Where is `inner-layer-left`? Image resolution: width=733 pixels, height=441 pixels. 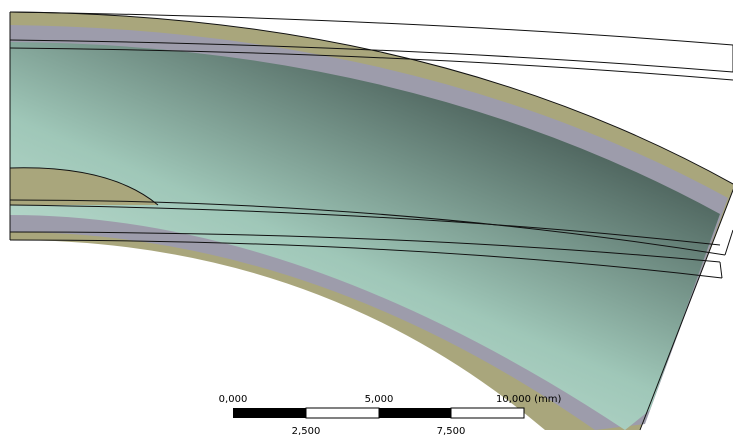
inner-layer-left is located at coordinates (84, 186).